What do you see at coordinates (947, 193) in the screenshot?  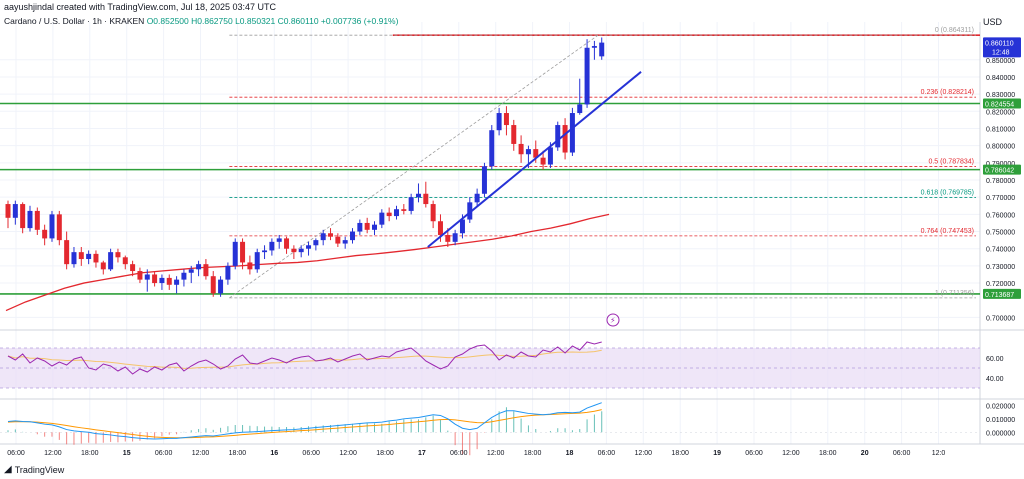 I see `fib-level-label: 0.618 (0.769785)` at bounding box center [947, 193].